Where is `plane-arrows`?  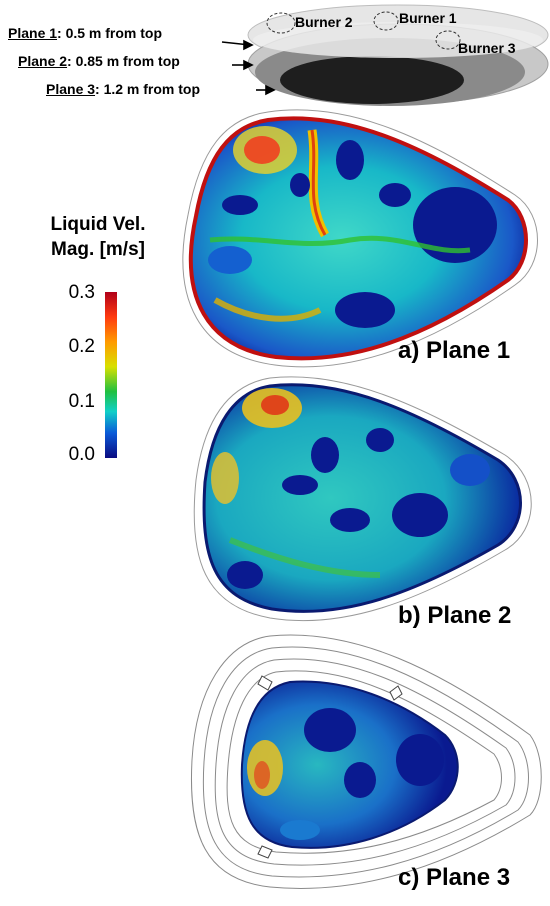
plane-arrows is located at coordinates (248, 67).